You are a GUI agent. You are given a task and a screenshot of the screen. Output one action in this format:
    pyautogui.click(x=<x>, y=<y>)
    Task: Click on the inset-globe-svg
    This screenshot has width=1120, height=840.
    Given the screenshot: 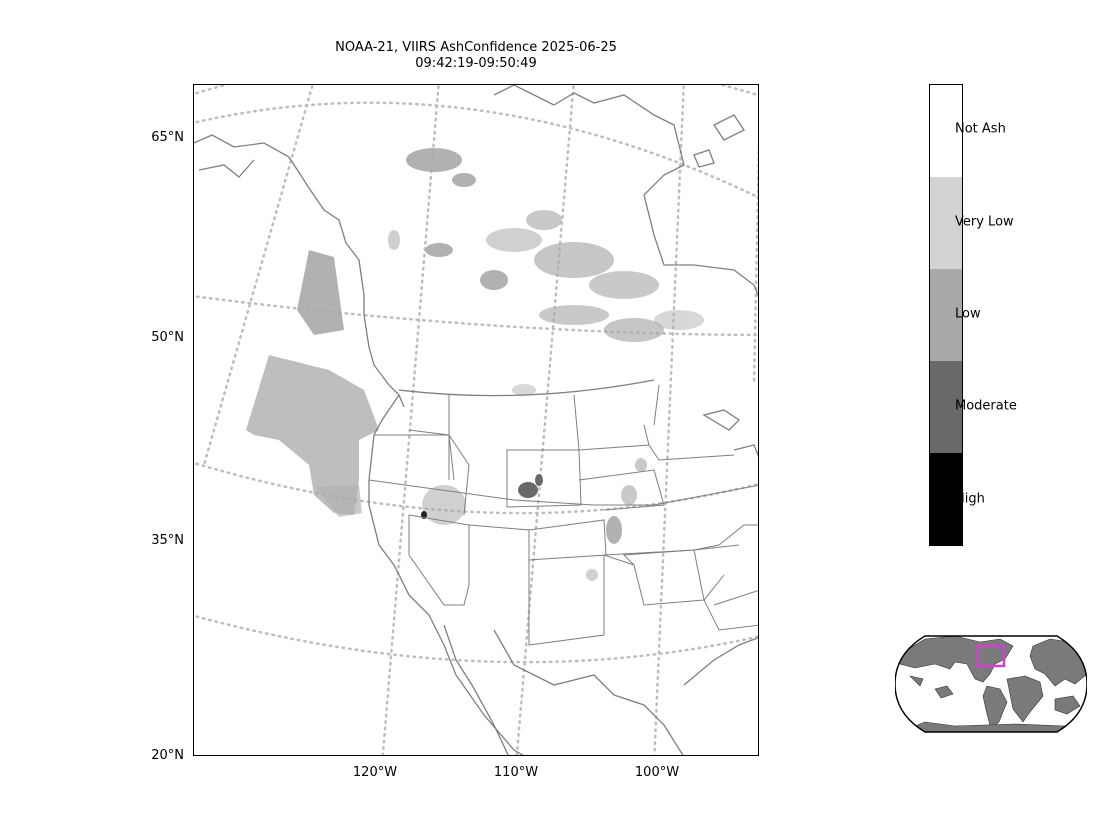 What is the action you would take?
    pyautogui.click(x=991, y=684)
    